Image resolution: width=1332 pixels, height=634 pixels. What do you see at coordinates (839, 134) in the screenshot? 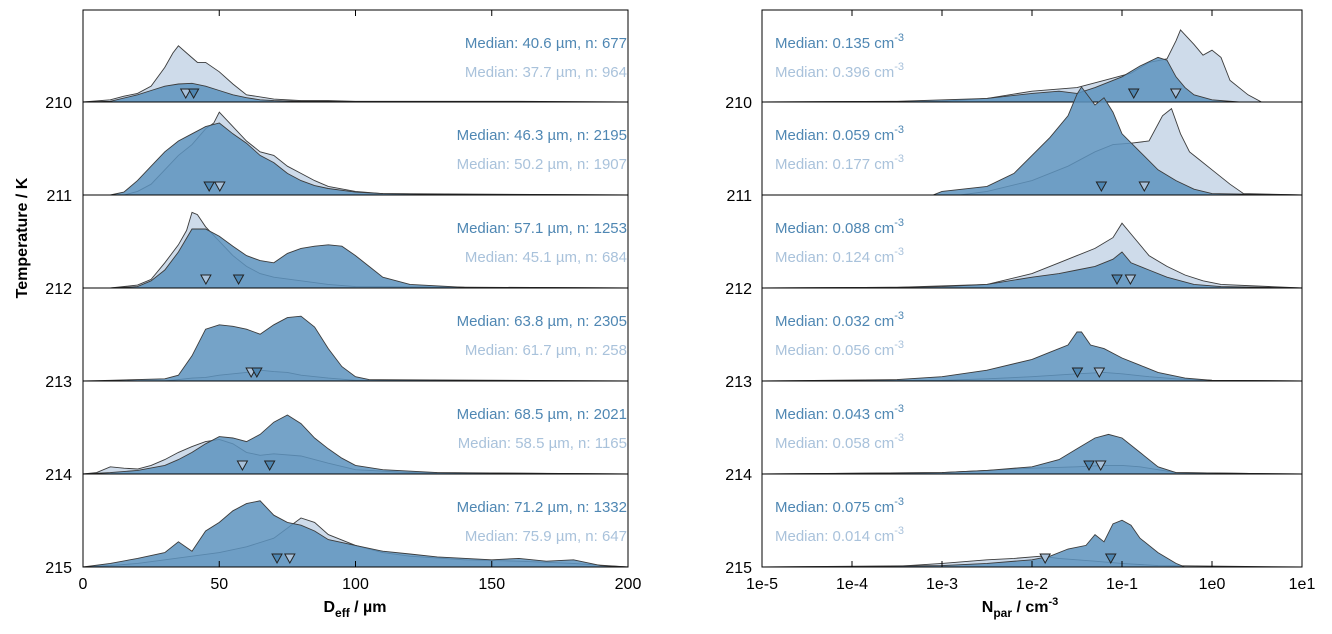
I see `dark-median-annotation: Median: 0.059 cm-3` at bounding box center [839, 134].